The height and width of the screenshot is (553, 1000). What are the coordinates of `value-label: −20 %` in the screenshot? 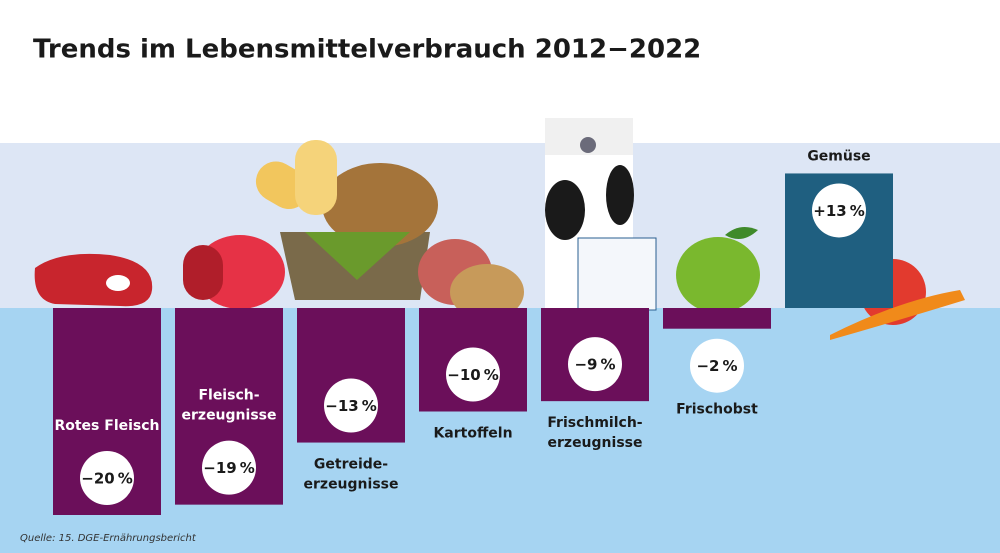 It's located at (106, 479).